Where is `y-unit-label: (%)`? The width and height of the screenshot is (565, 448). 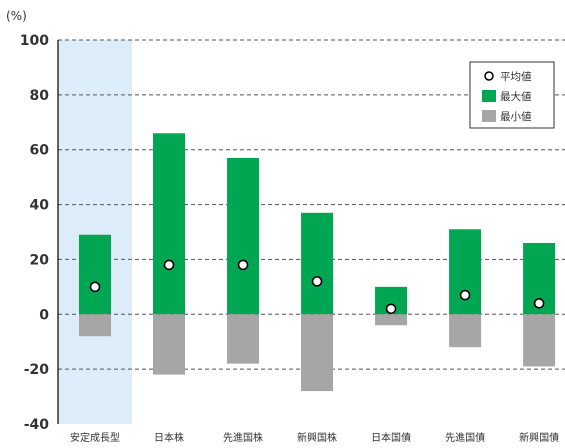
y-unit-label: (%) is located at coordinates (16, 16).